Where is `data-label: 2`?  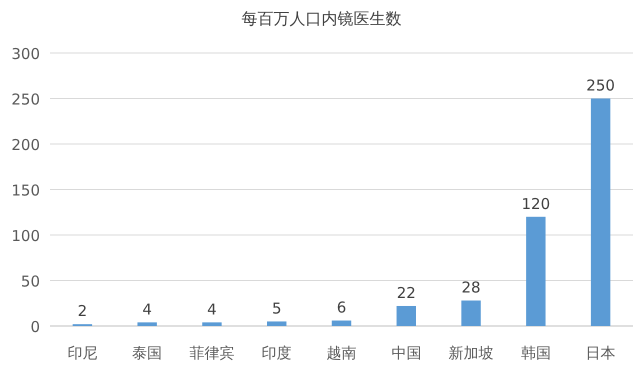 data-label: 2 is located at coordinates (83, 311).